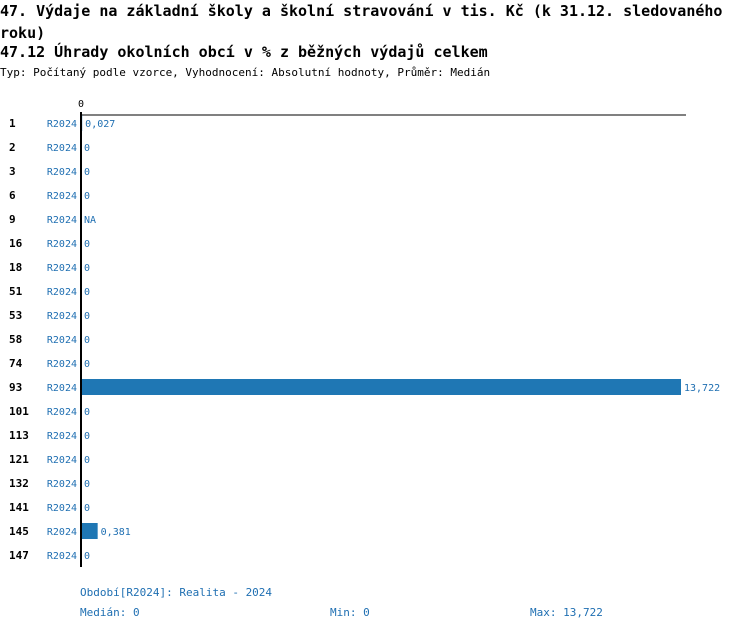  I want to click on data-value-label: 0,381, so click(116, 532).